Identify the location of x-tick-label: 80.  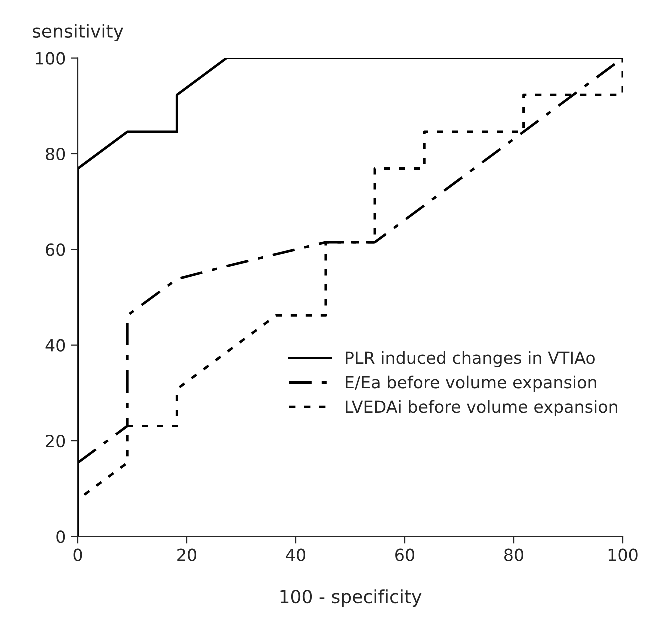
(514, 555).